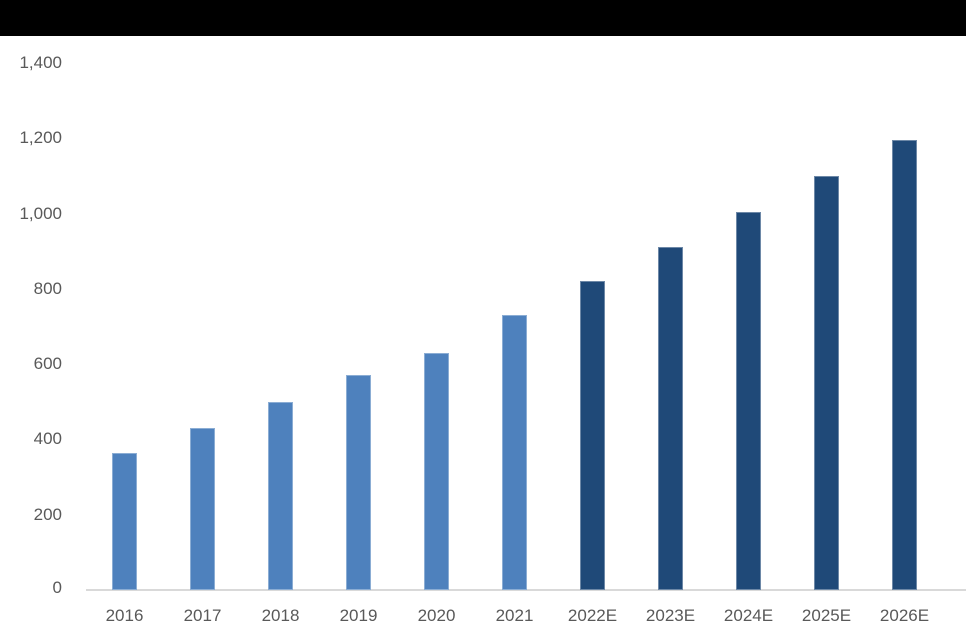 Image resolution: width=966 pixels, height=643 pixels. What do you see at coordinates (514, 452) in the screenshot?
I see `bar-2021` at bounding box center [514, 452].